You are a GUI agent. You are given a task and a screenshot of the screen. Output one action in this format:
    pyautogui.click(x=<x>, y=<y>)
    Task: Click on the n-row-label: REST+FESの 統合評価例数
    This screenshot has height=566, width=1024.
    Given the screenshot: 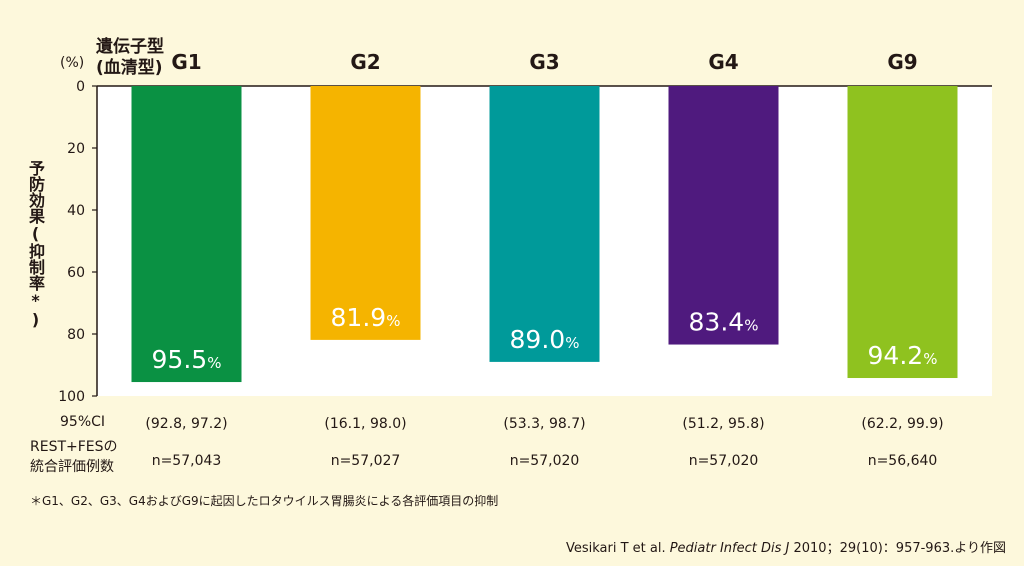 What is the action you would take?
    pyautogui.click(x=74, y=457)
    